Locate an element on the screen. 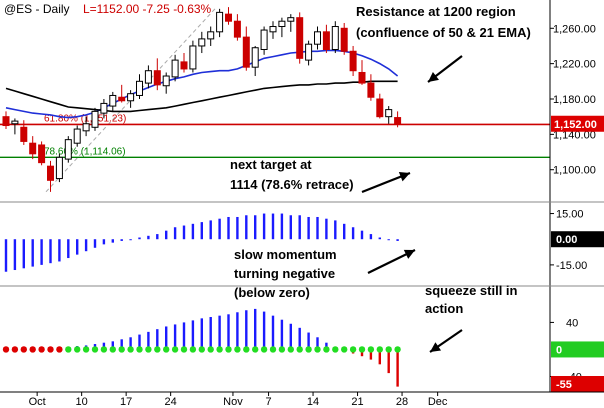  annotation-arrows is located at coordinates (412, 204).